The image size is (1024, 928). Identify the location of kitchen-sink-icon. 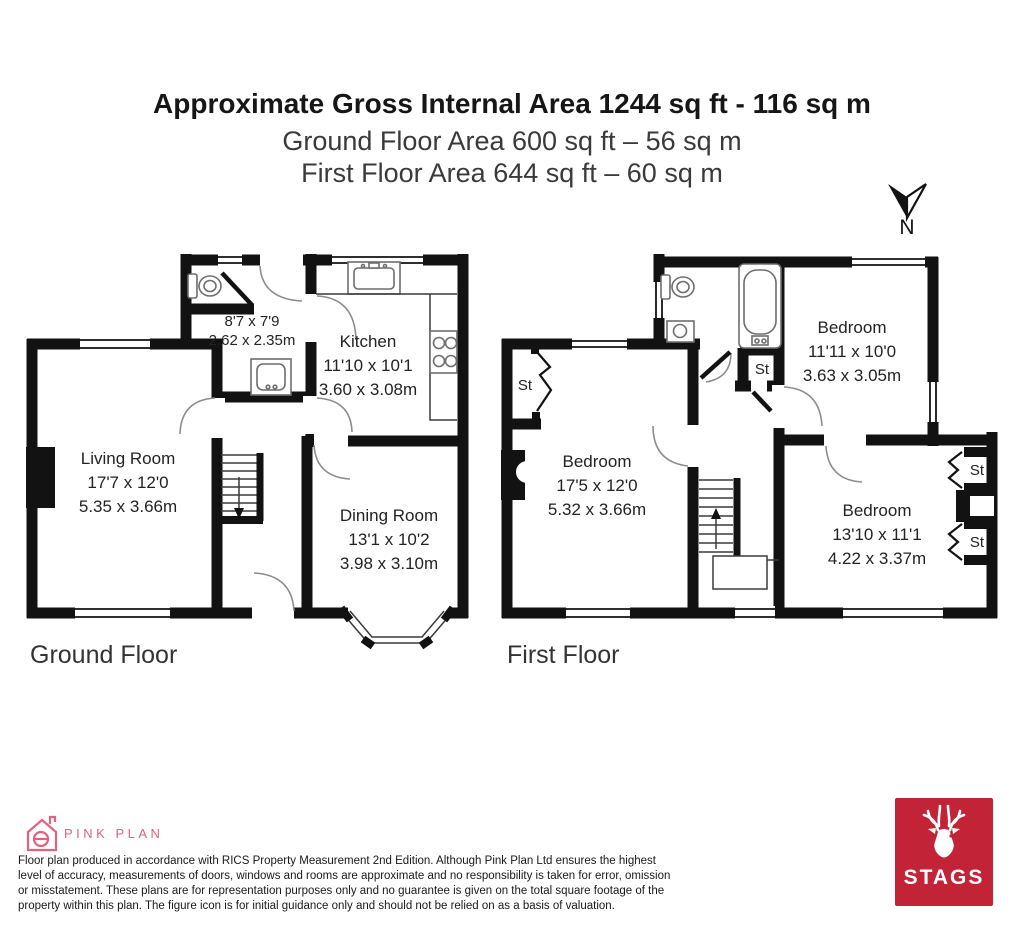
(374, 278).